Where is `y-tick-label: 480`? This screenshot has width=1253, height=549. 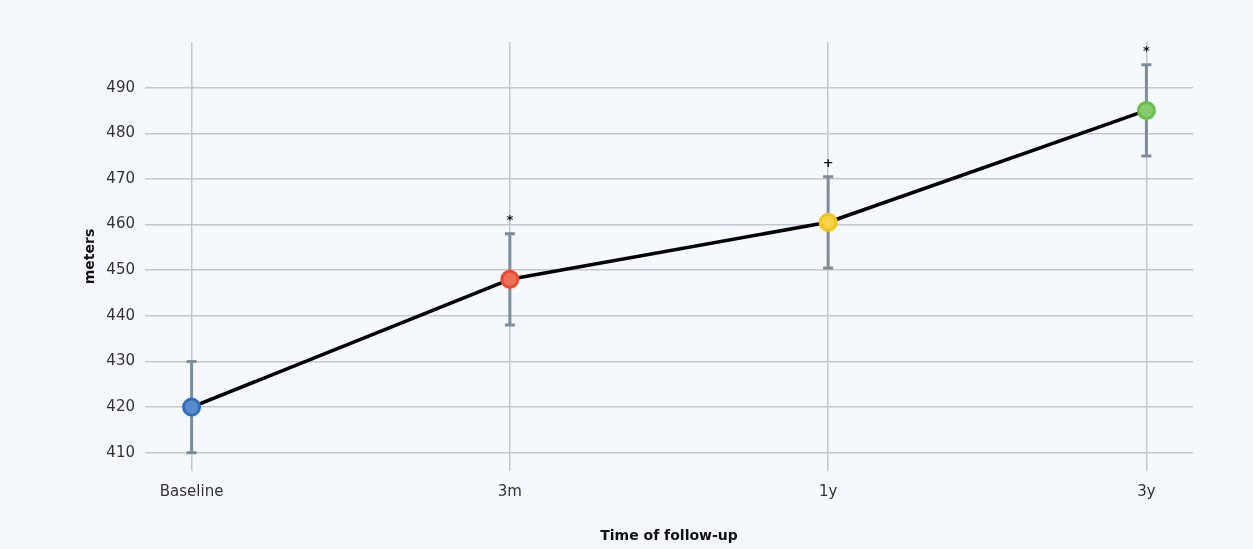 y-tick-label: 480 is located at coordinates (120, 132).